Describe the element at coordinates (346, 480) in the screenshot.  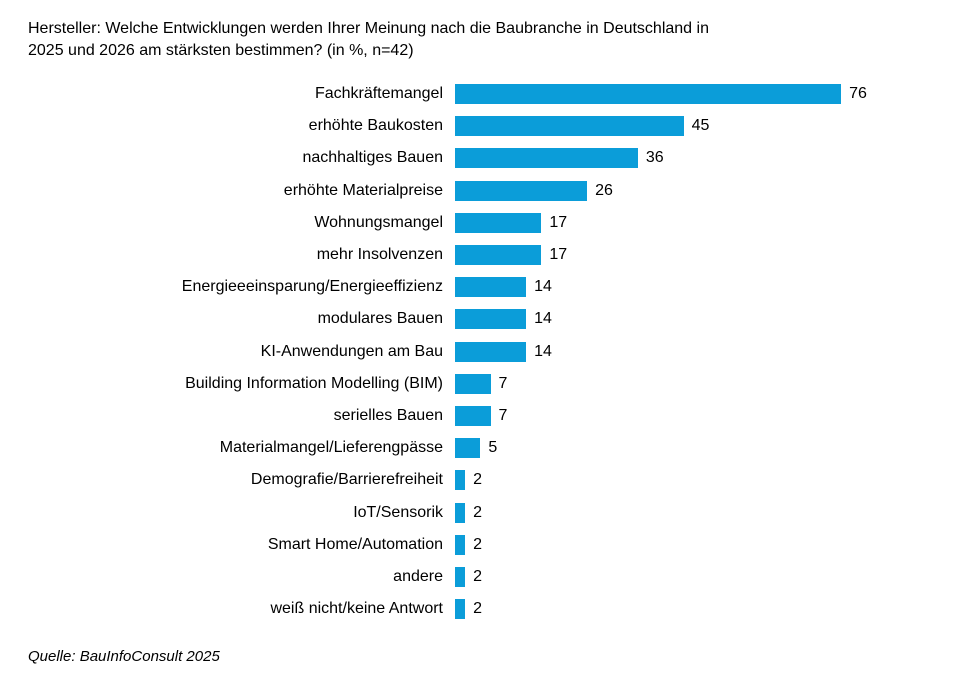
I see `category-label: Demografie/Barrierefreiheit` at that location.